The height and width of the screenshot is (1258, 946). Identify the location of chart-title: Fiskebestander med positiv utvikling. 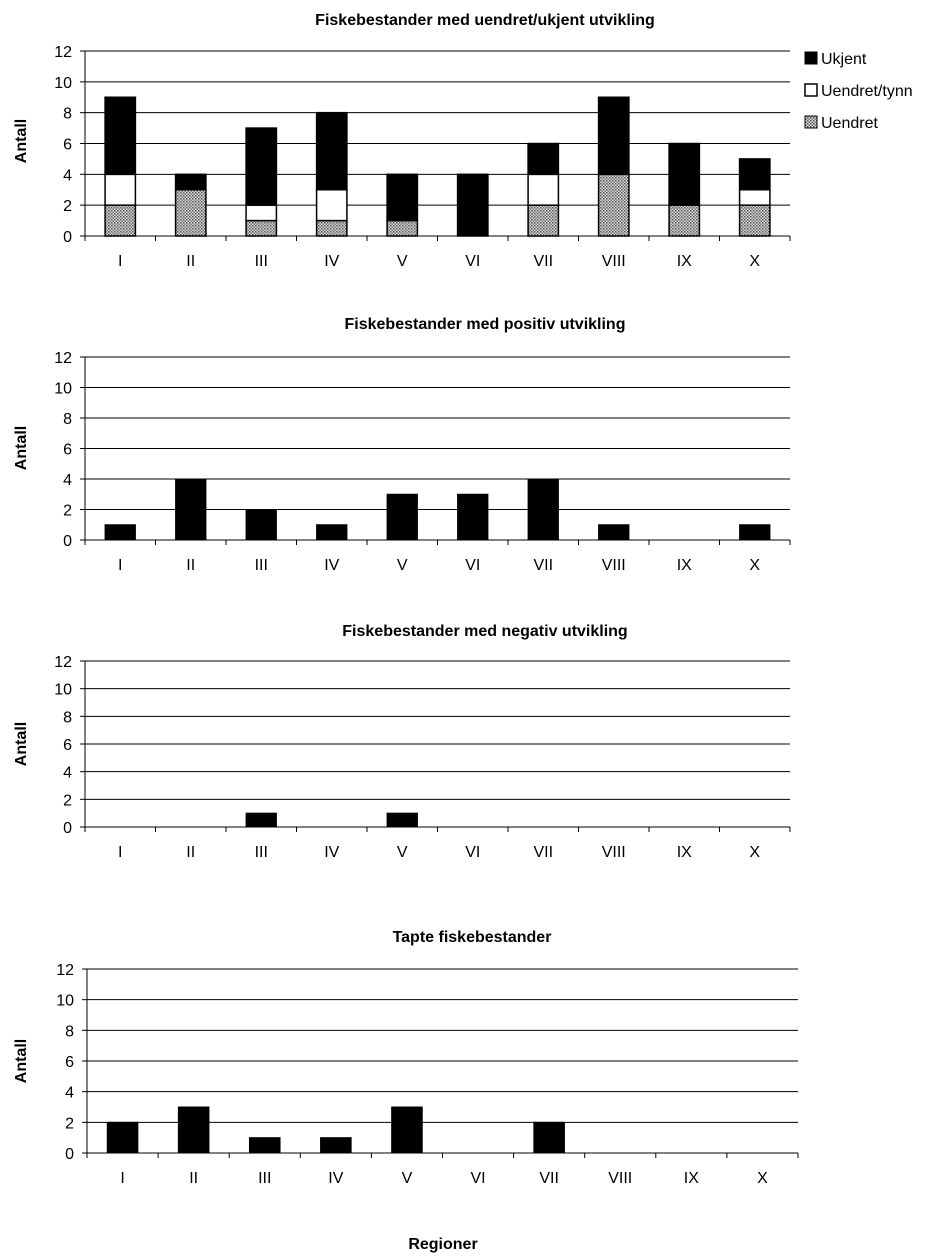
(485, 324).